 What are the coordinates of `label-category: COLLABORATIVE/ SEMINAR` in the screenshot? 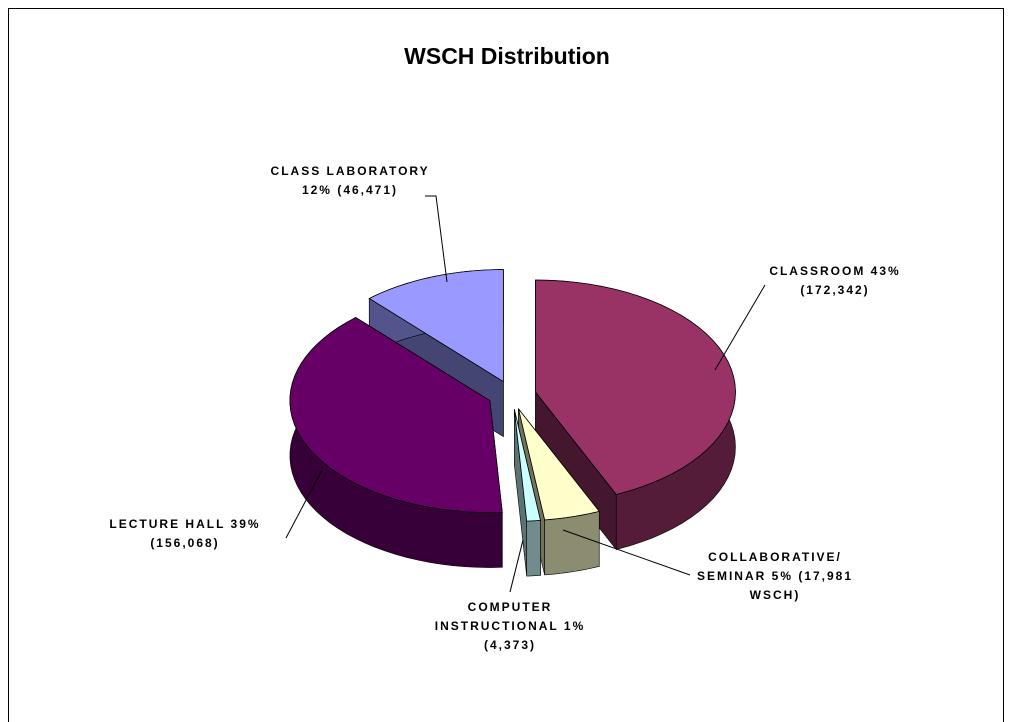 It's located at (769, 566).